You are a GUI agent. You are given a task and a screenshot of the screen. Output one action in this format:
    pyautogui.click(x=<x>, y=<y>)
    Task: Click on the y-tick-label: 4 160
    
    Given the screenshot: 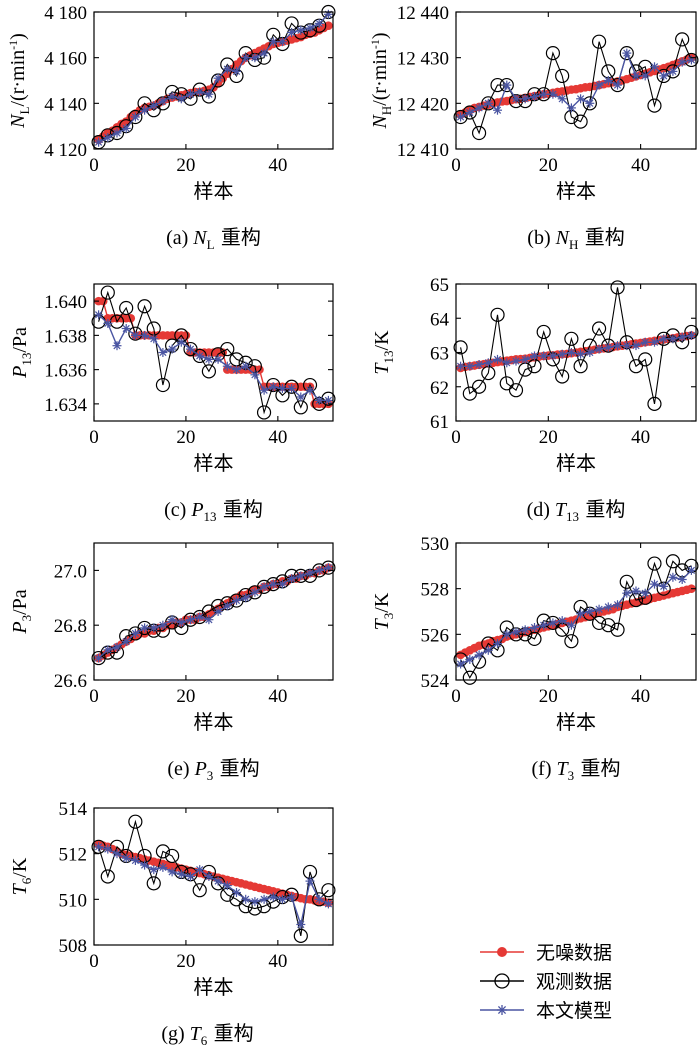 What is the action you would take?
    pyautogui.click(x=65, y=59)
    